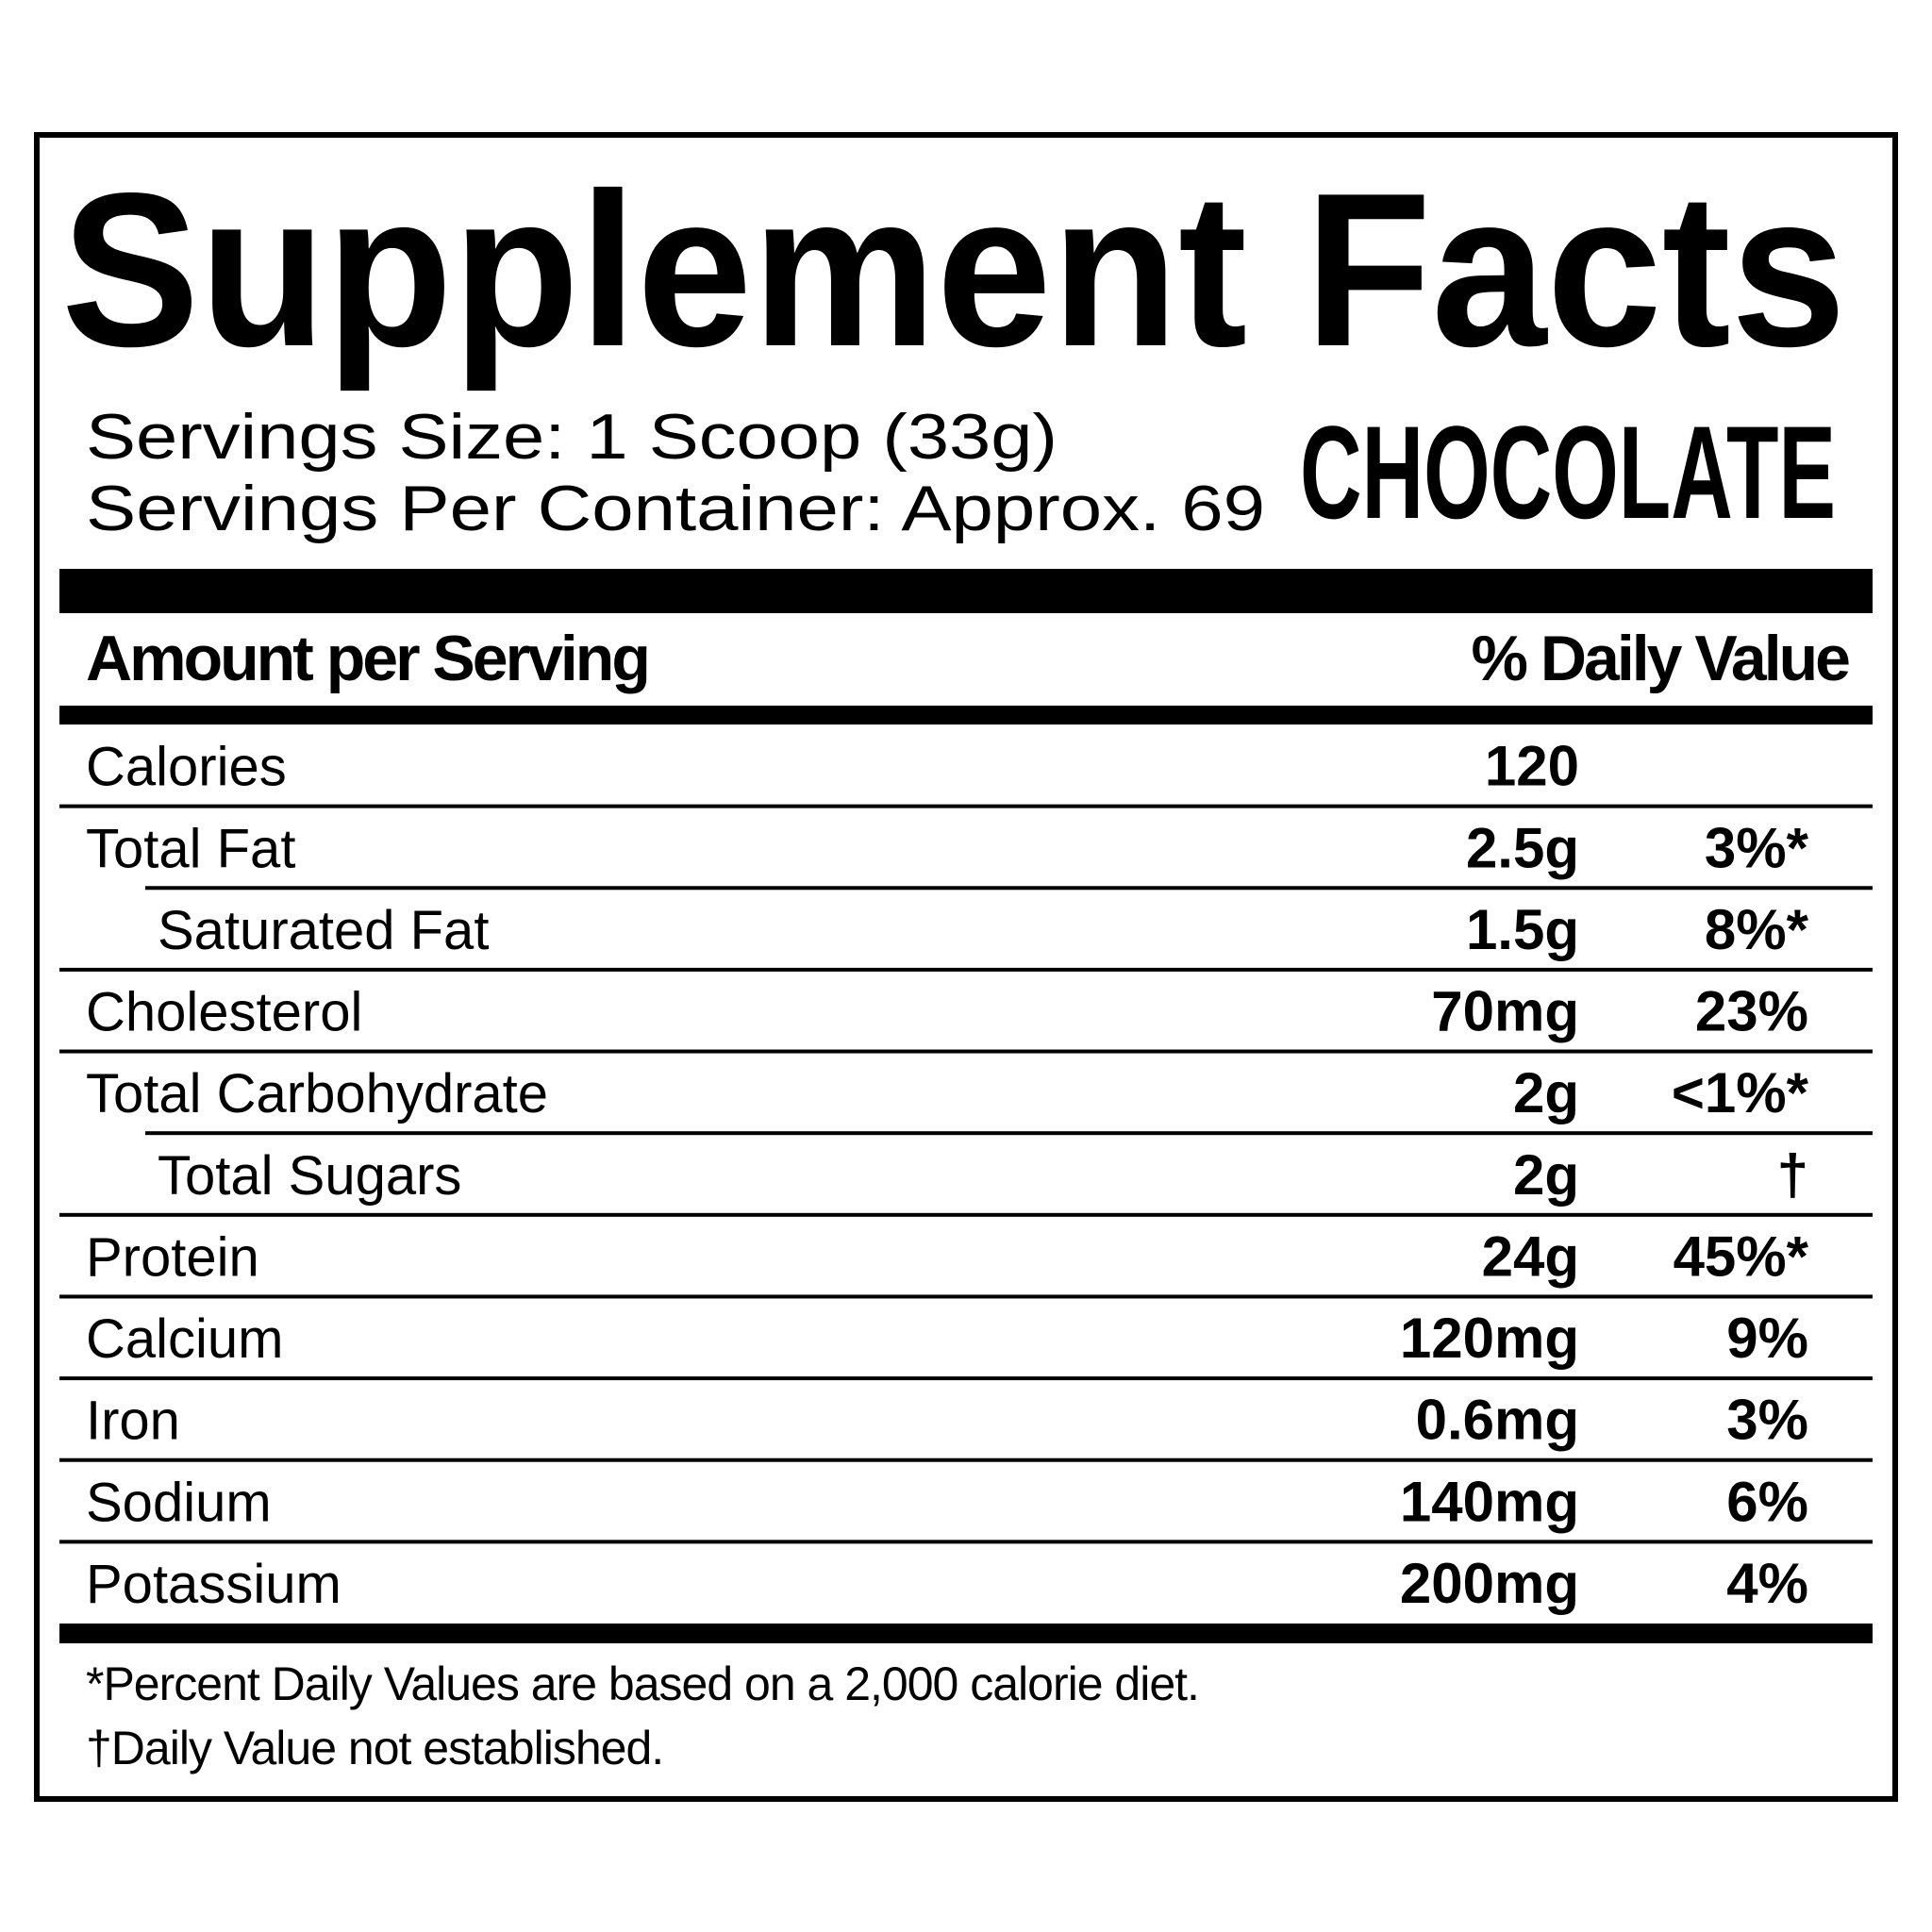  I want to click on header-amount: Amount per Serving, so click(367, 659).